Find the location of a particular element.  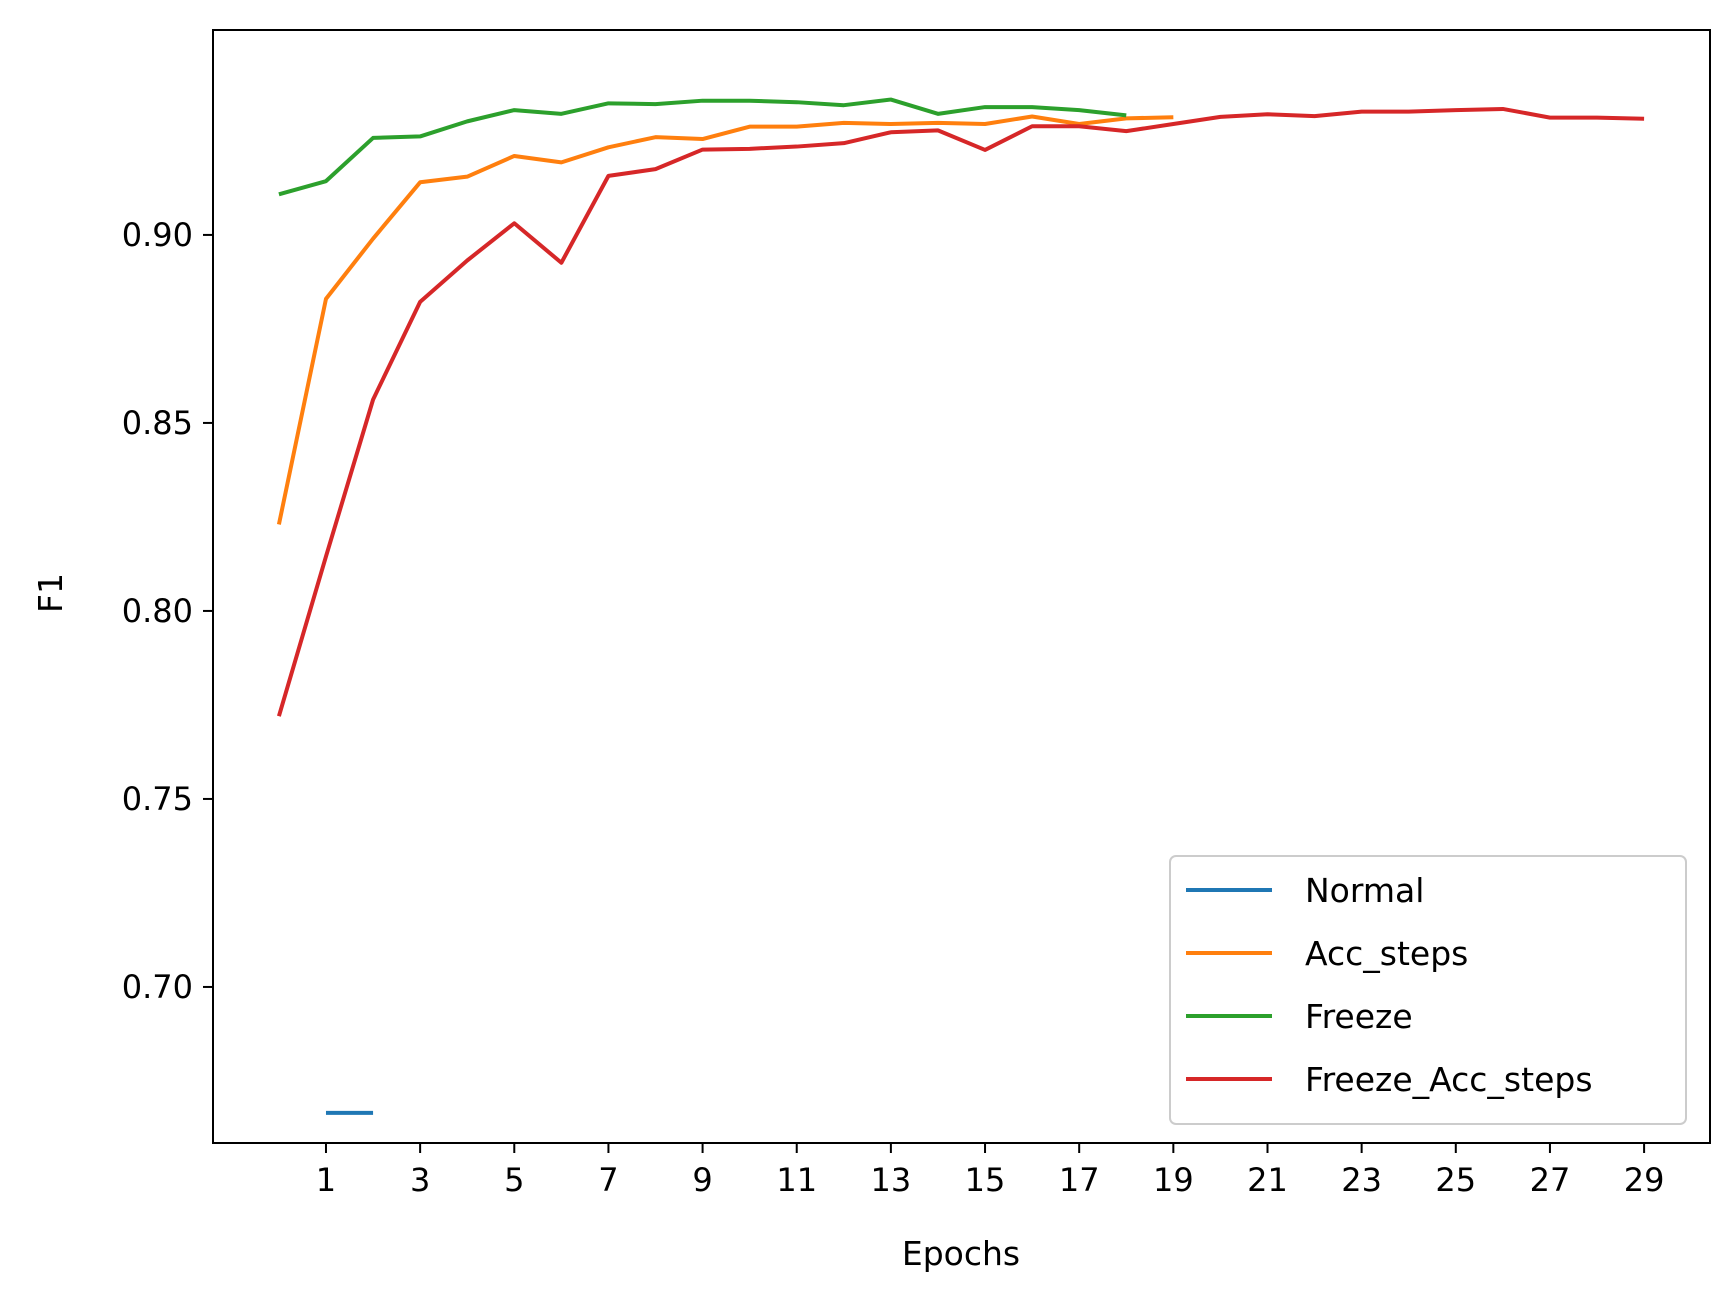

series-line-freeze is located at coordinates (702, 147).